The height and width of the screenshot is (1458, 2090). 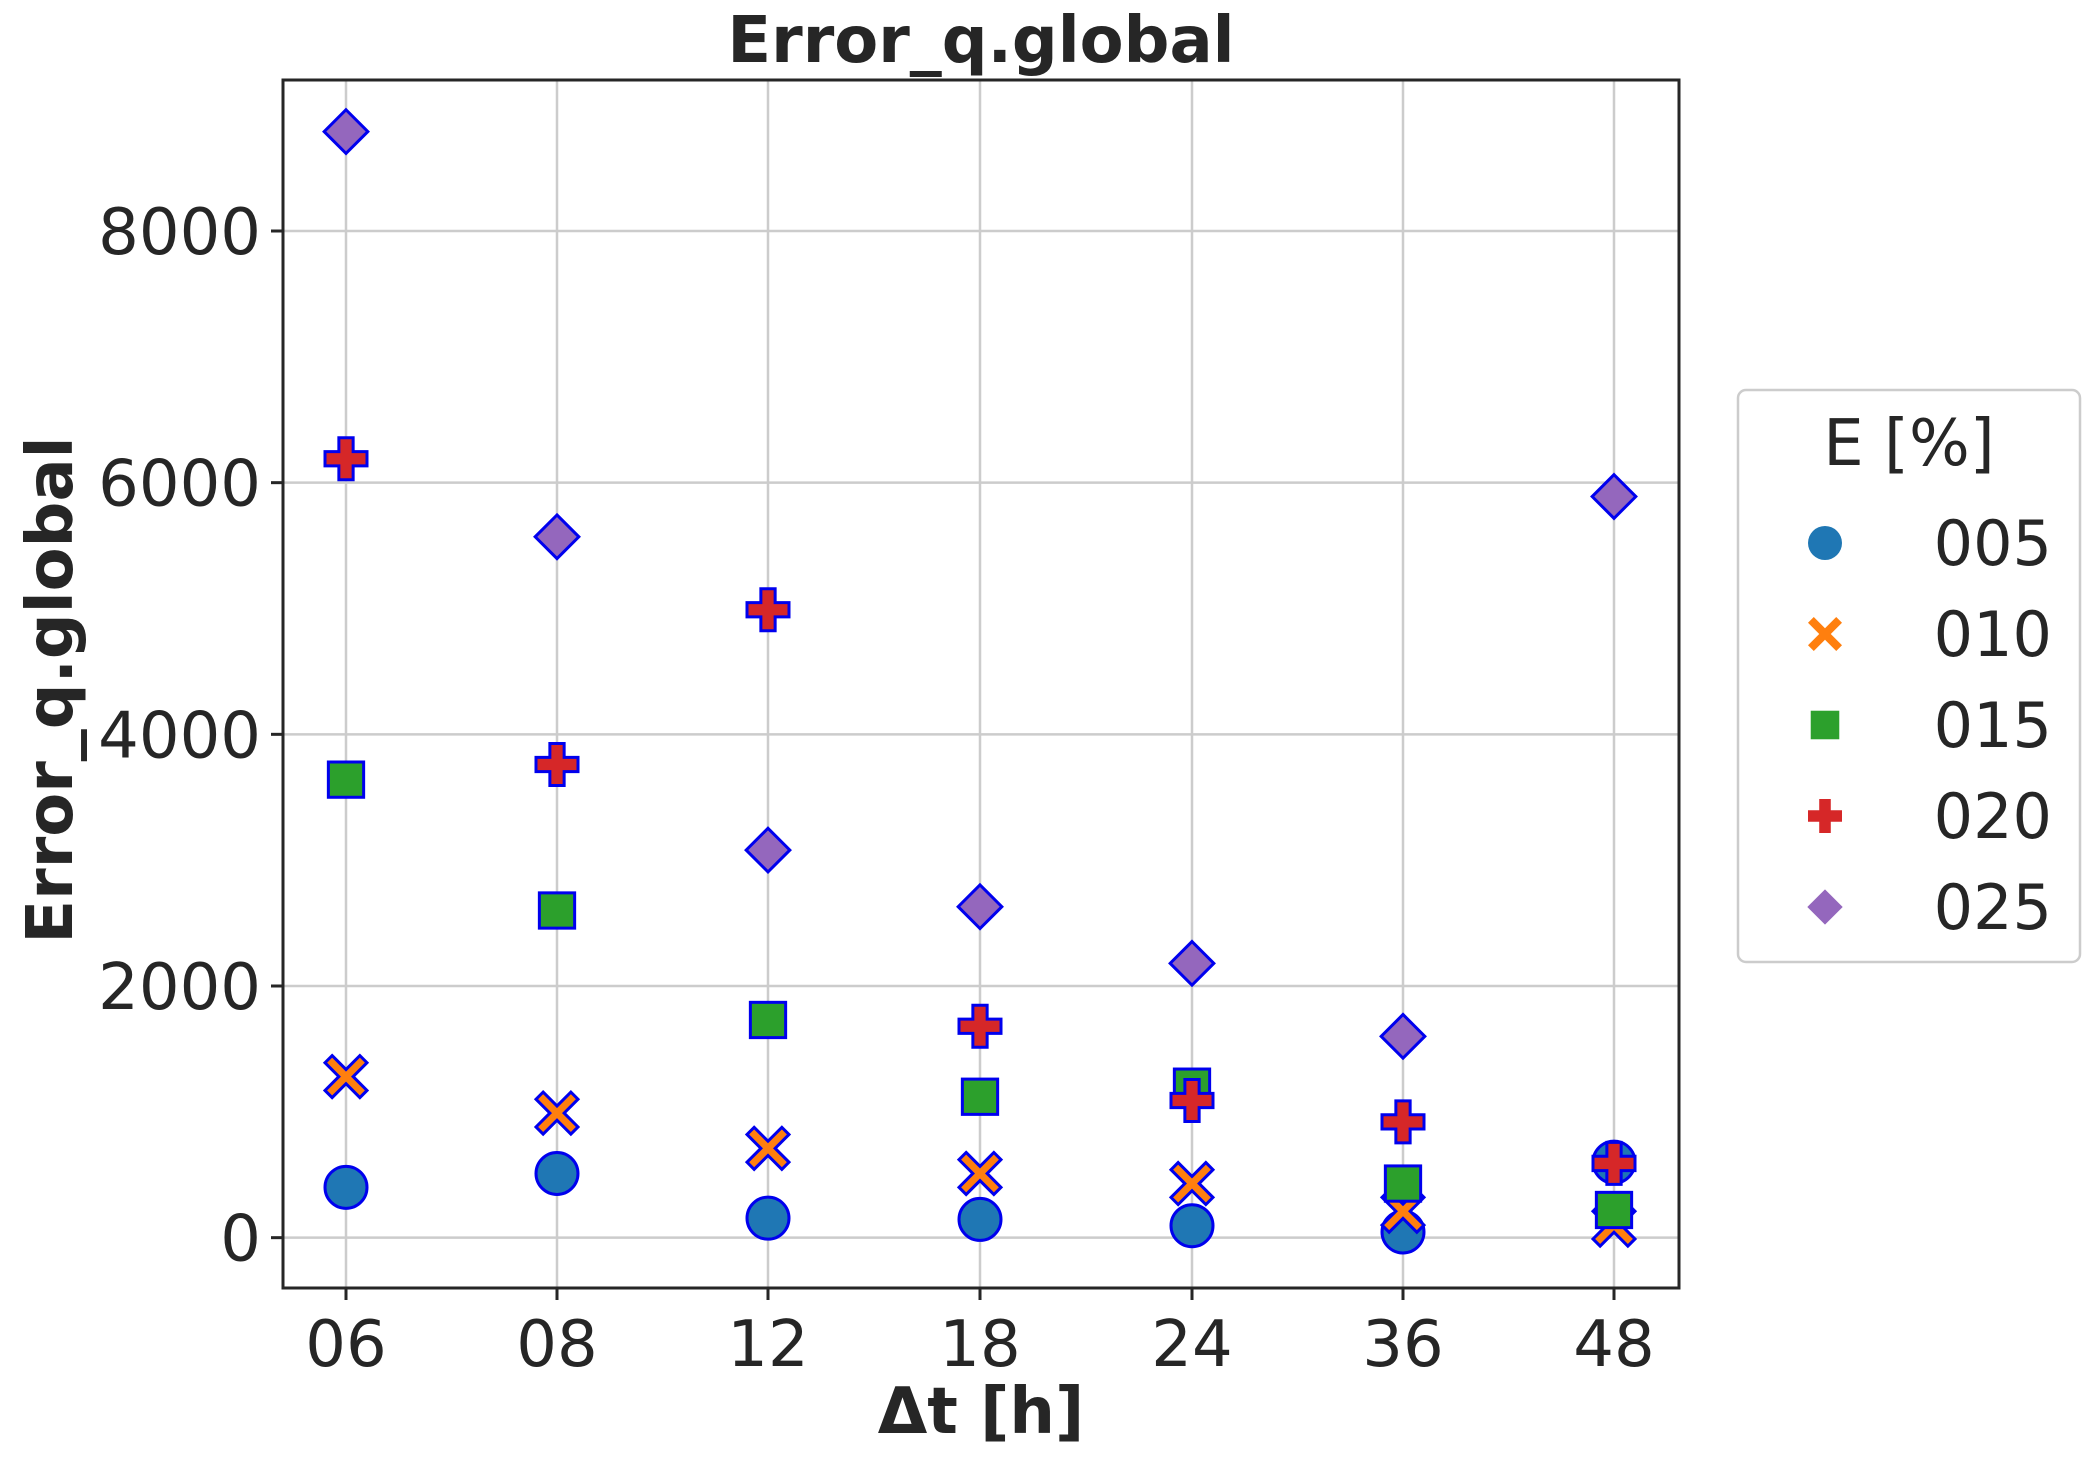 I want to click on x-tick-label: 08, so click(x=556, y=1345).